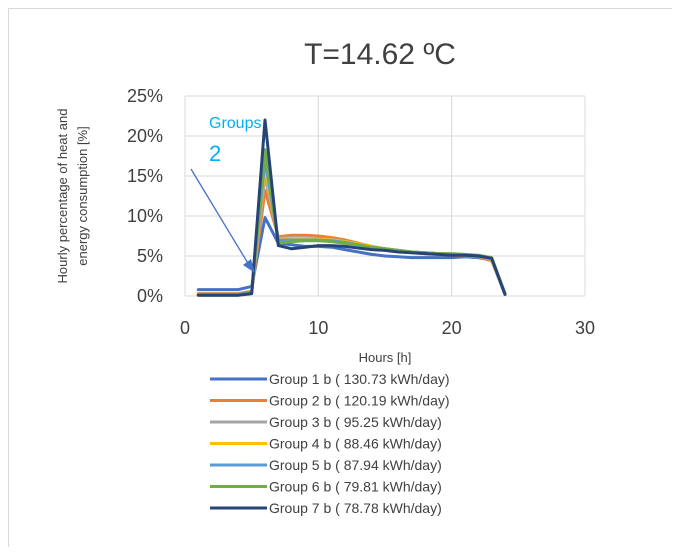 This screenshot has height=555, width=681. What do you see at coordinates (145, 136) in the screenshot?
I see `y-tick-label: 20%` at bounding box center [145, 136].